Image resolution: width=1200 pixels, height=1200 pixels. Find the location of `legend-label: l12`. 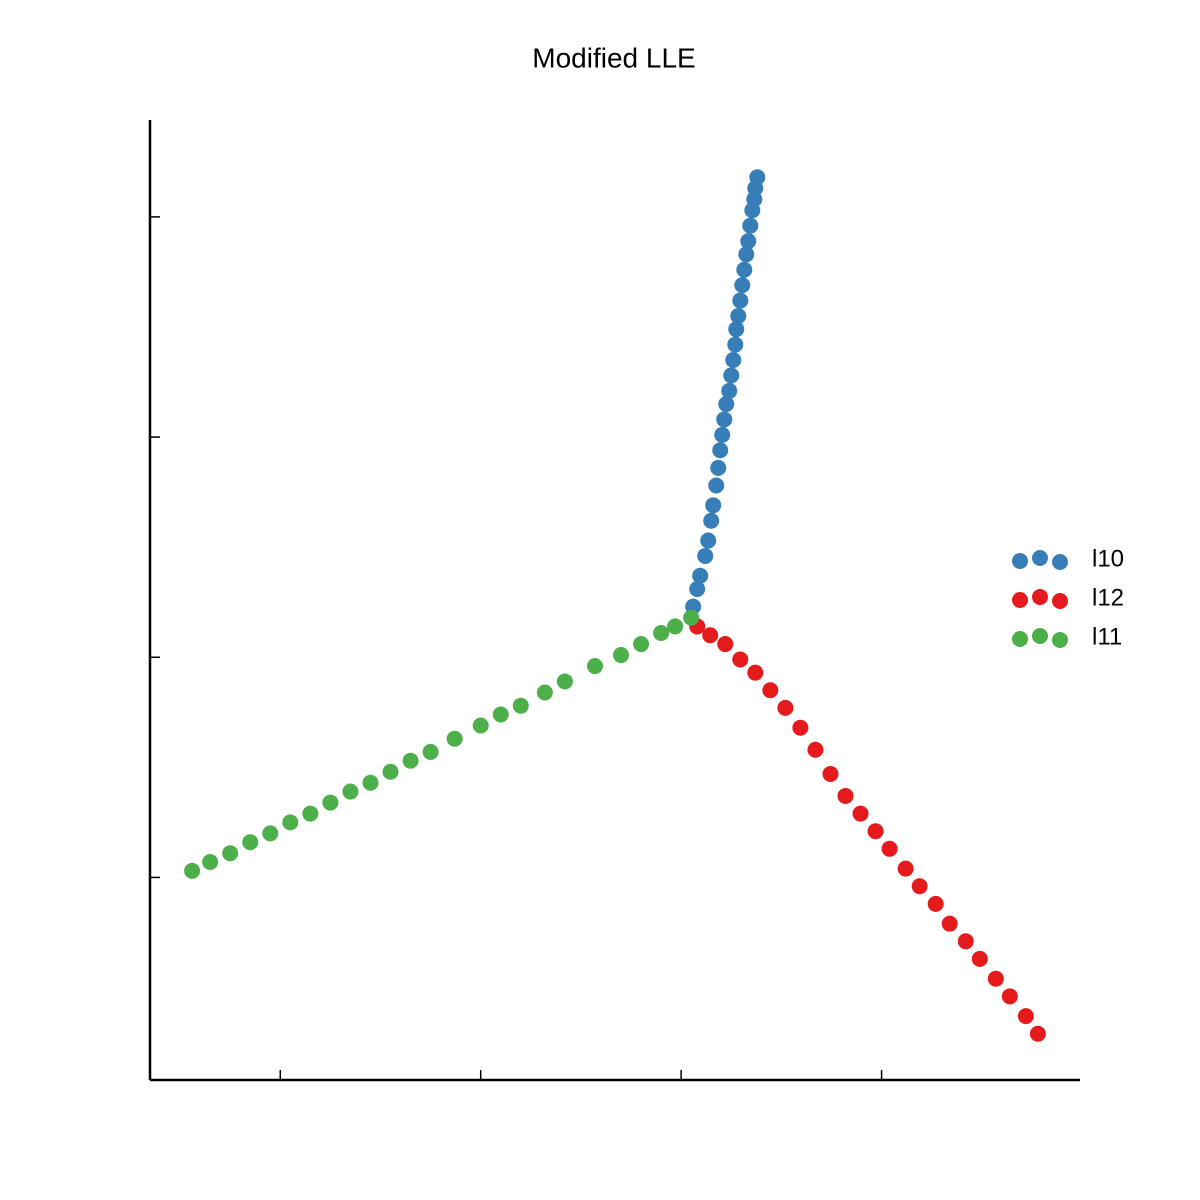

legend-label: l12 is located at coordinates (1108, 597).